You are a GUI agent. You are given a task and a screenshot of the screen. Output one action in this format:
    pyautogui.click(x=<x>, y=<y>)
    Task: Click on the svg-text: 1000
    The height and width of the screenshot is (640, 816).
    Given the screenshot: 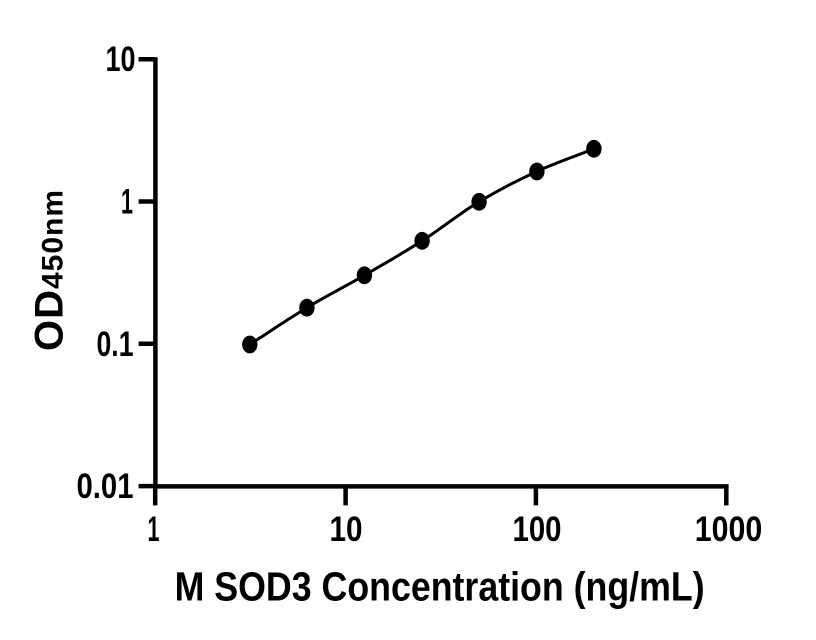 What is the action you would take?
    pyautogui.click(x=729, y=529)
    